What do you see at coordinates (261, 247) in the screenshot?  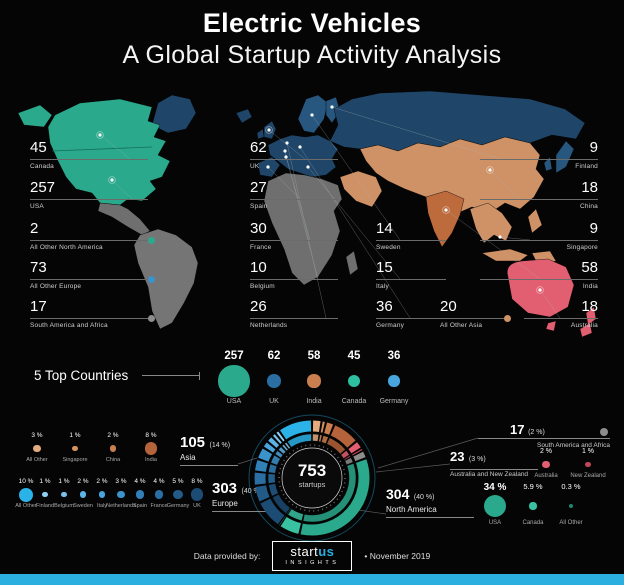 I see `country-name: France` at bounding box center [261, 247].